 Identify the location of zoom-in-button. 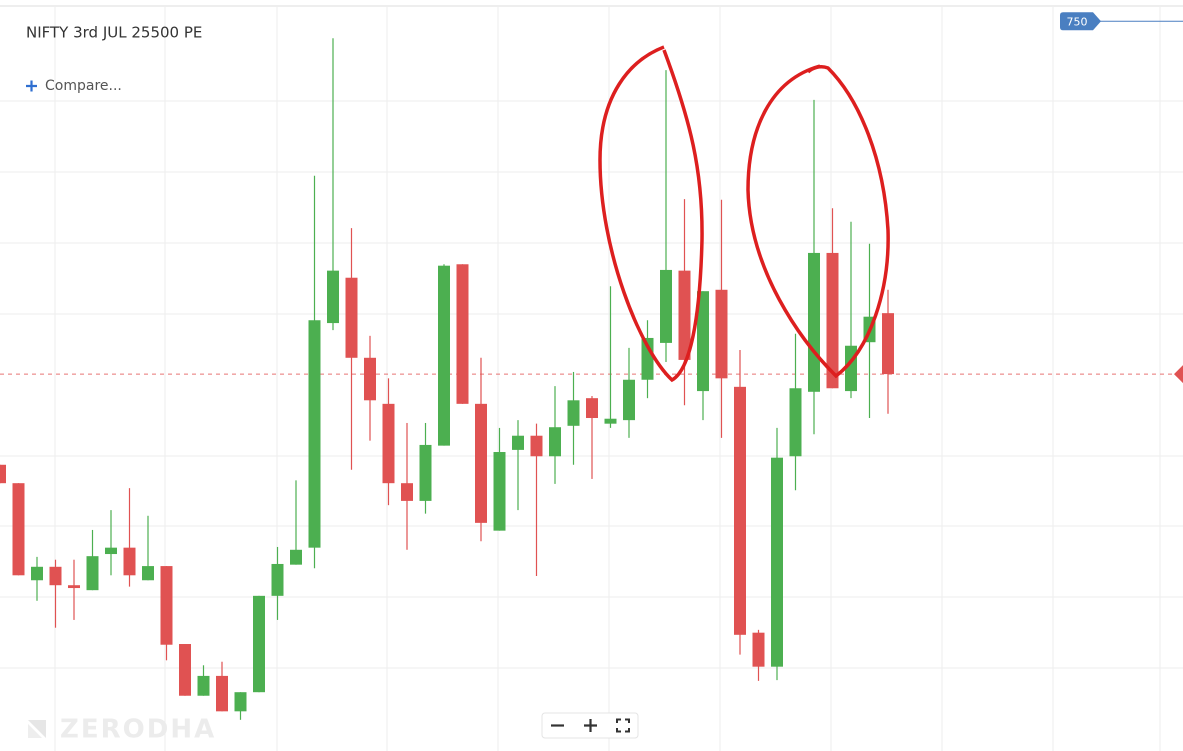
(590, 725).